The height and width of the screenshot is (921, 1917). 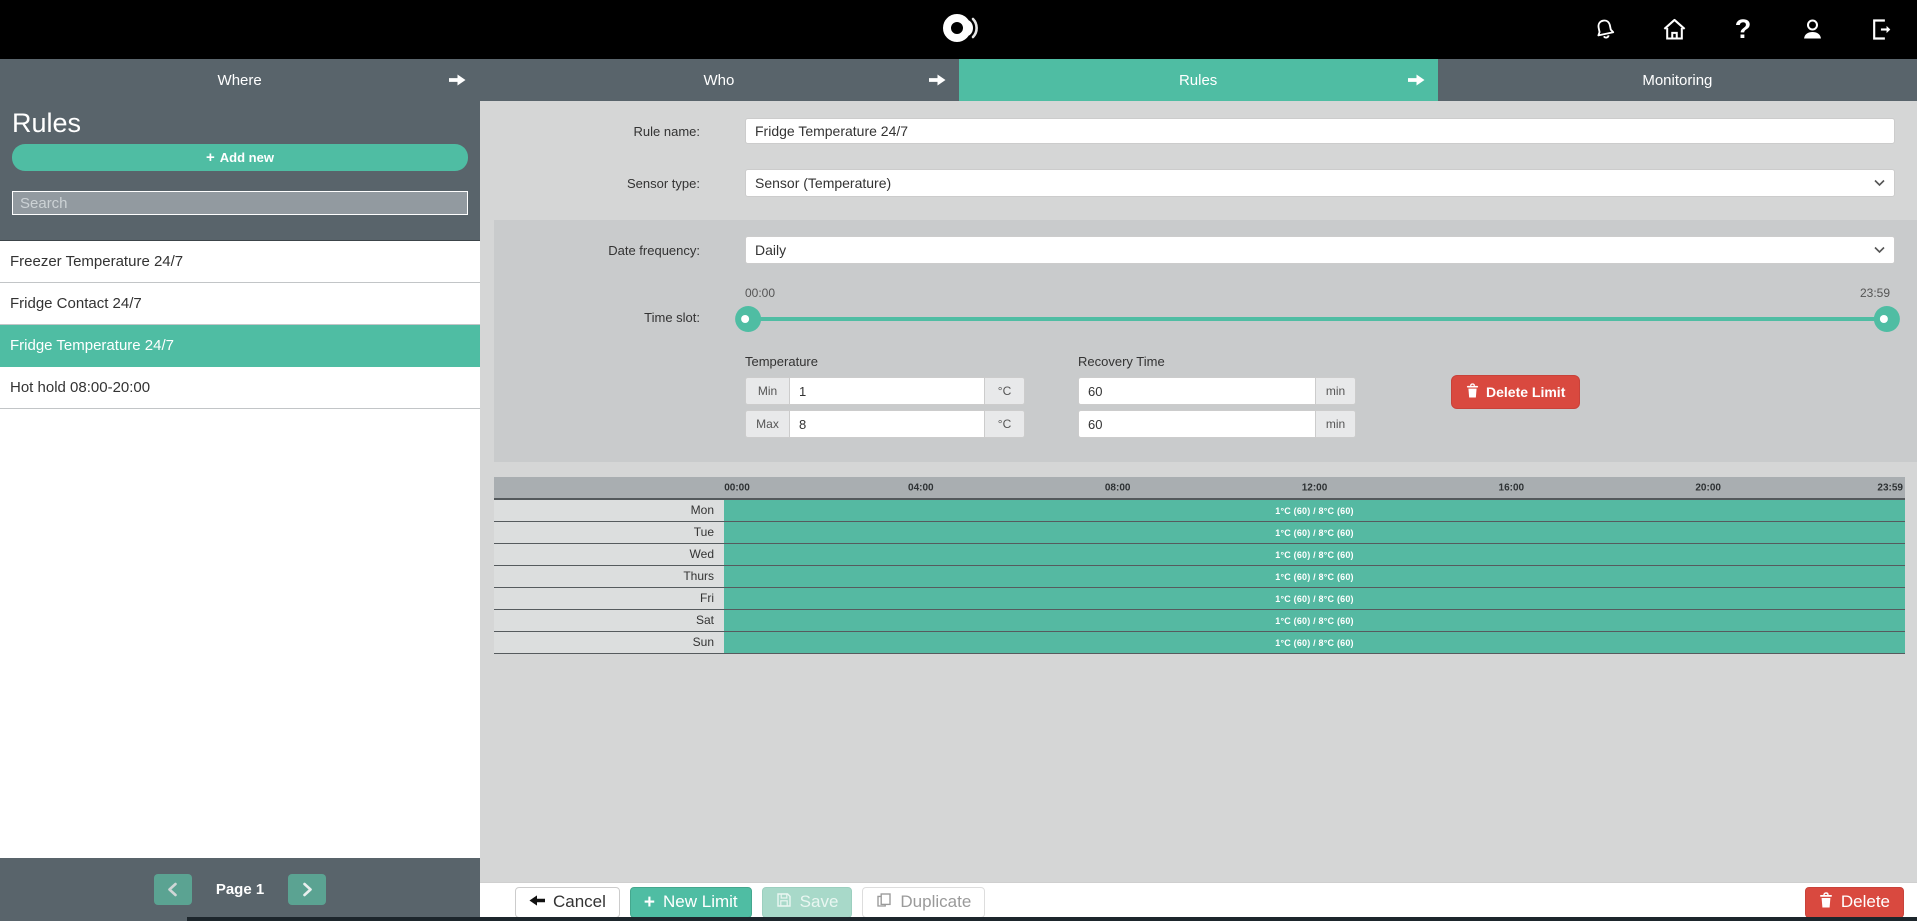 I want to click on wizard-nav: Where Who Rules Monitoring, so click(x=958, y=80).